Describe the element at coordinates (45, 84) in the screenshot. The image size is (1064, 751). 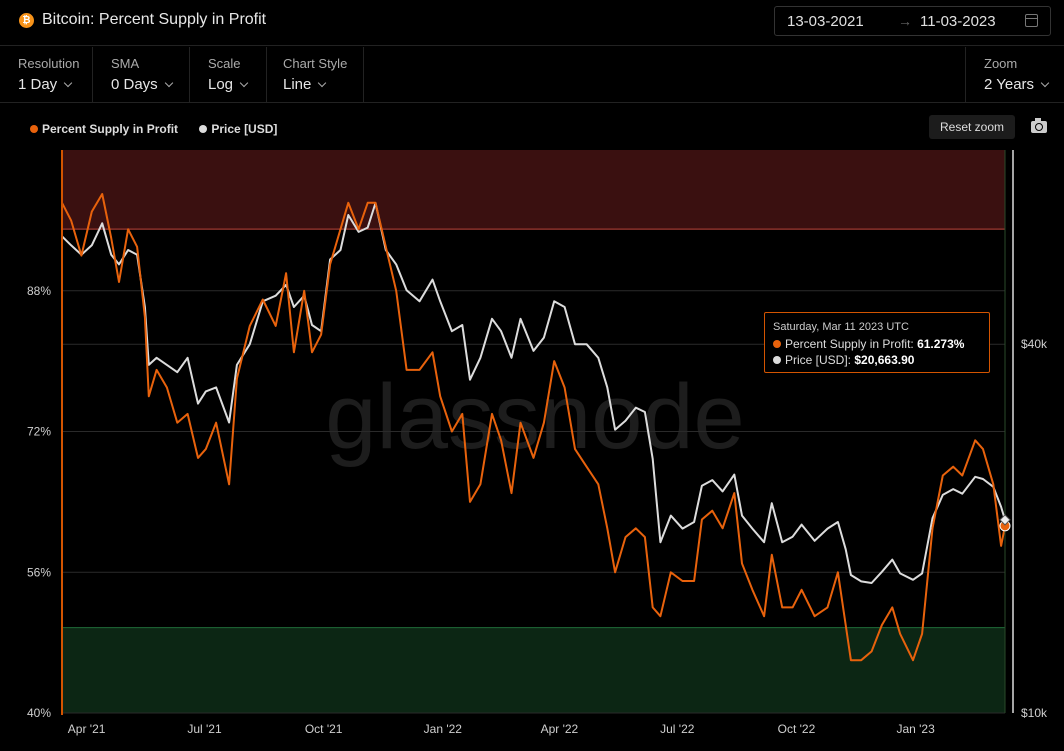
I see `resolution-value: 1 Day` at that location.